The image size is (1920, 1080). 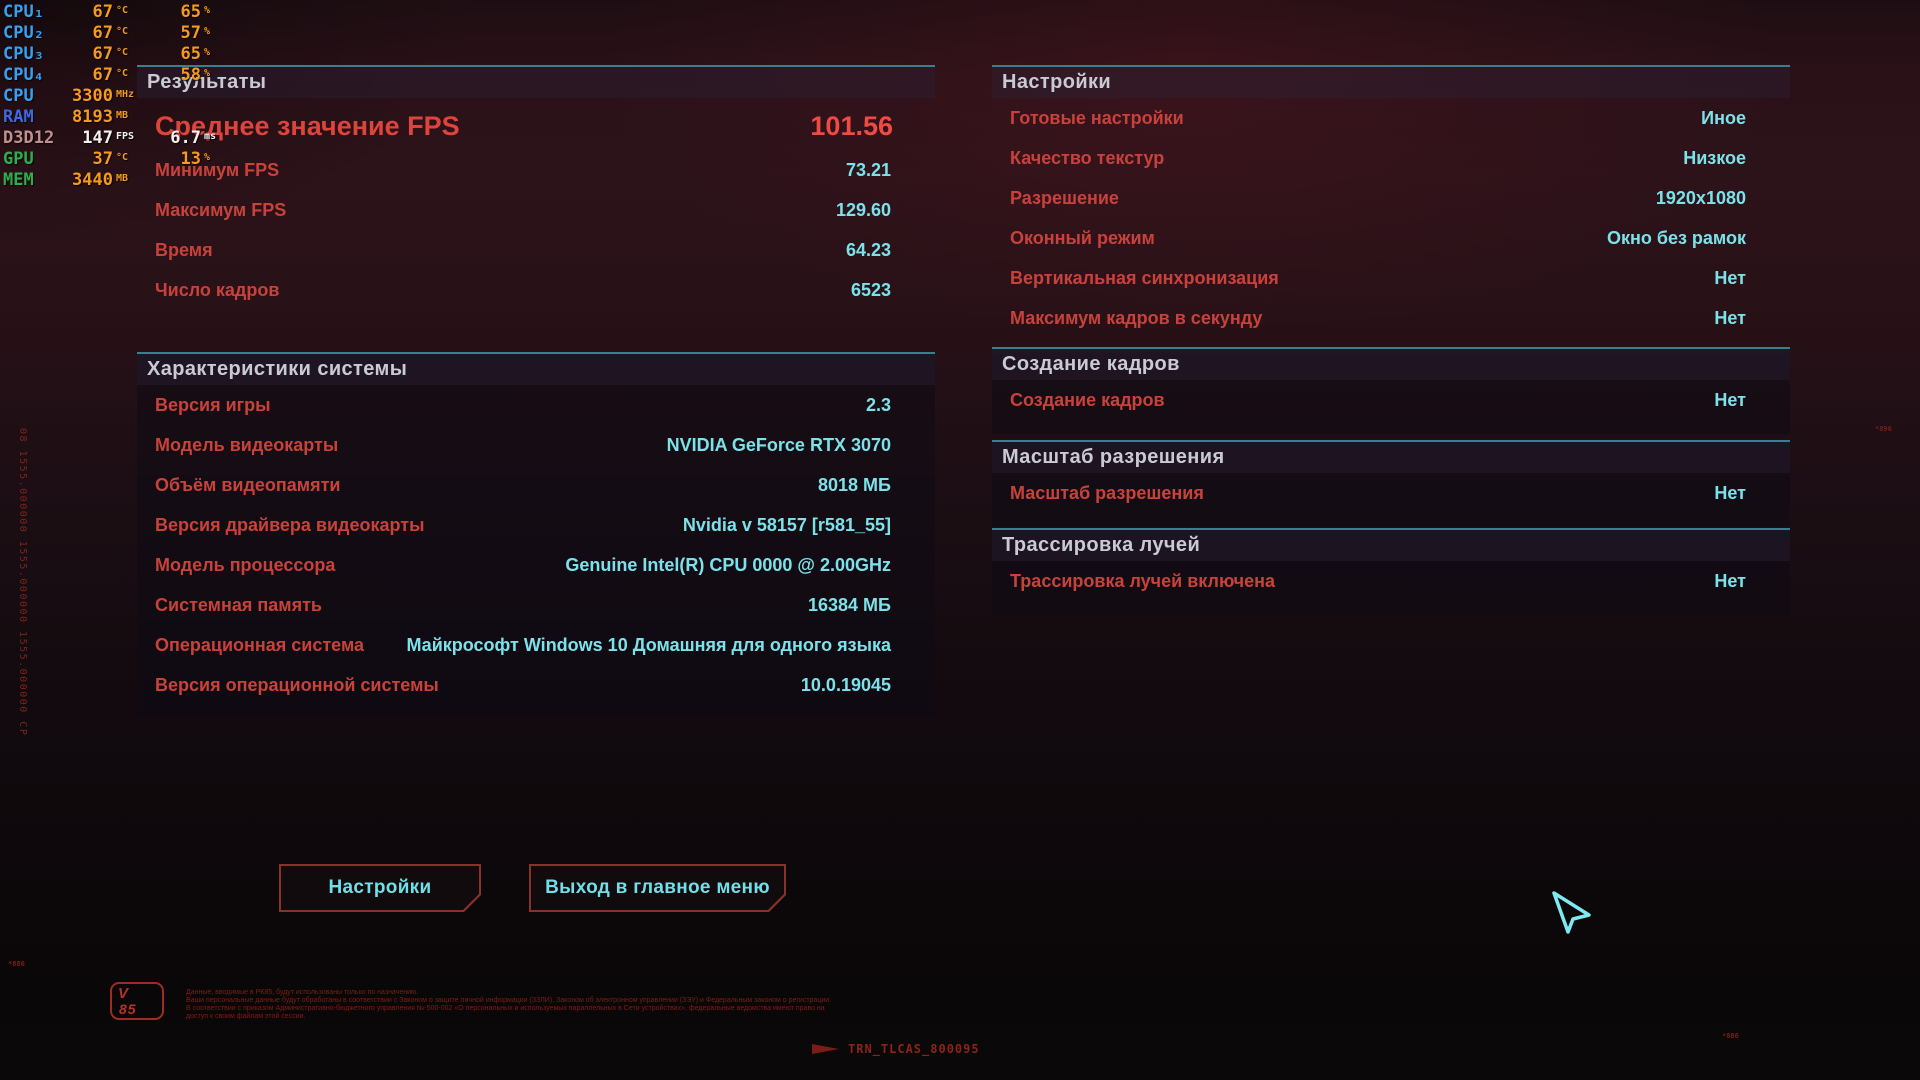 I want to click on overlay-row-cpu2: CPU₂ 67 °C 57%, so click(x=107, y=33).